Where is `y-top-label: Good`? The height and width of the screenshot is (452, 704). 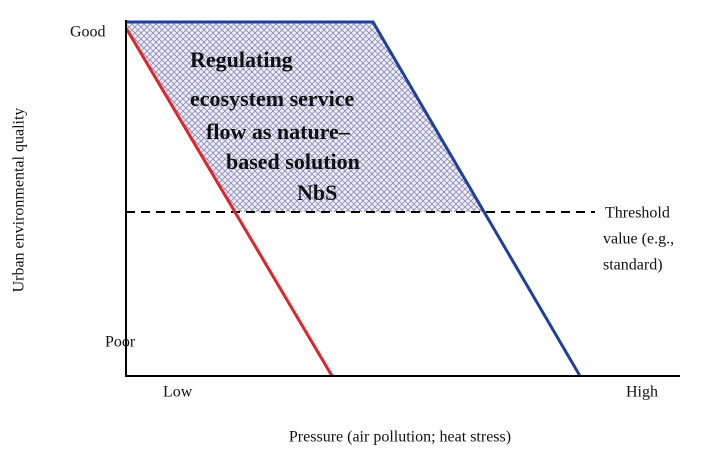 y-top-label: Good is located at coordinates (88, 32).